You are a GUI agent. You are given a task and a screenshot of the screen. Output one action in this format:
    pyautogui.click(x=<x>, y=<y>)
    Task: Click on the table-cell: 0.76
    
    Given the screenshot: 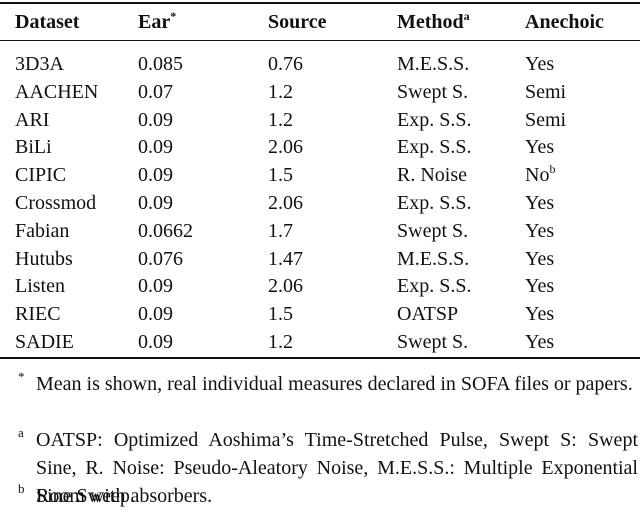 What is the action you would take?
    pyautogui.click(x=285, y=64)
    